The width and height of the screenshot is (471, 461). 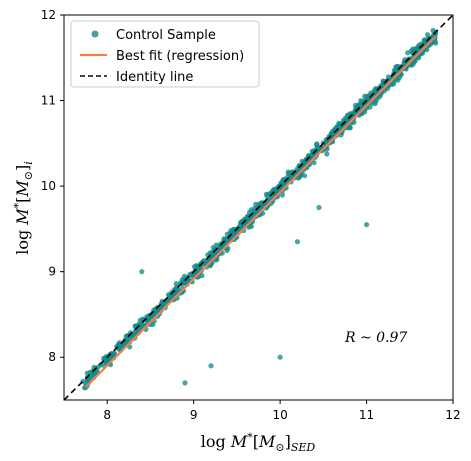 What do you see at coordinates (48, 186) in the screenshot?
I see `y-tick-label: 10` at bounding box center [48, 186].